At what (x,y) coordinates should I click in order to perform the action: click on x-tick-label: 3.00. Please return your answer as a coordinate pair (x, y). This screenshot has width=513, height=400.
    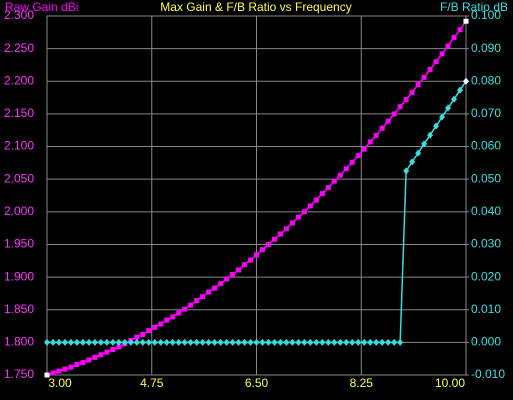
    Looking at the image, I should click on (60, 383).